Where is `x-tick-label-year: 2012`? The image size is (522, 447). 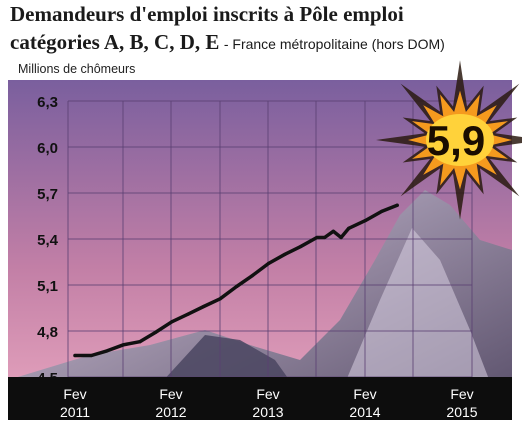
x-tick-label-year: 2012 is located at coordinates (170, 412).